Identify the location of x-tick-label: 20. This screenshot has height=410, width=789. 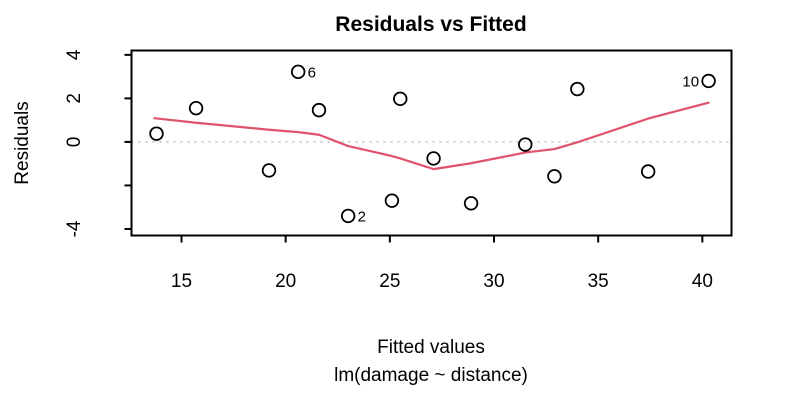
(285, 281).